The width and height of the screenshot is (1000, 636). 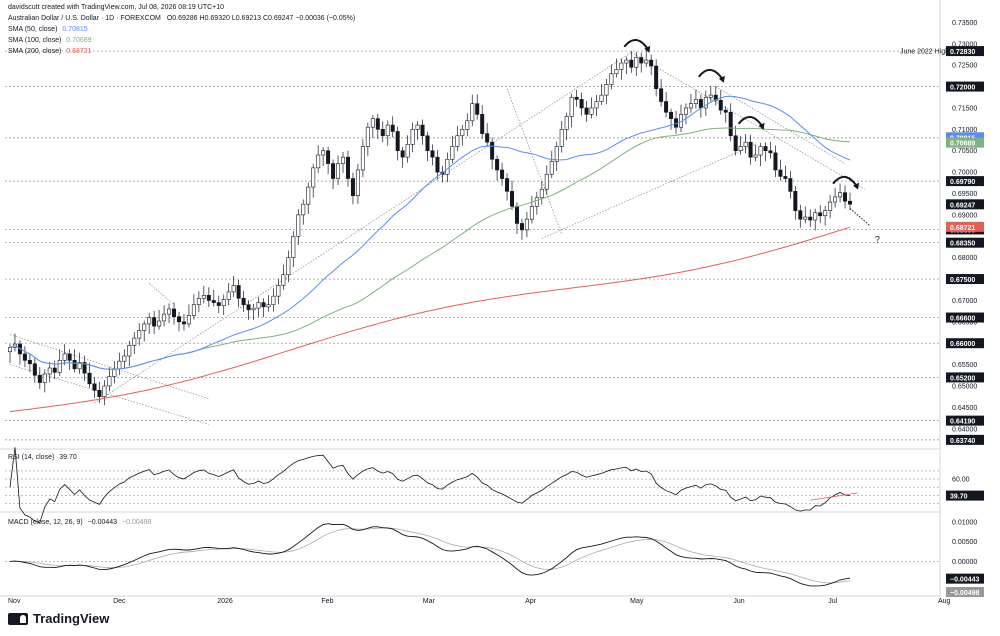 I want to click on price-badge-label: −0.00443, so click(x=964, y=580).